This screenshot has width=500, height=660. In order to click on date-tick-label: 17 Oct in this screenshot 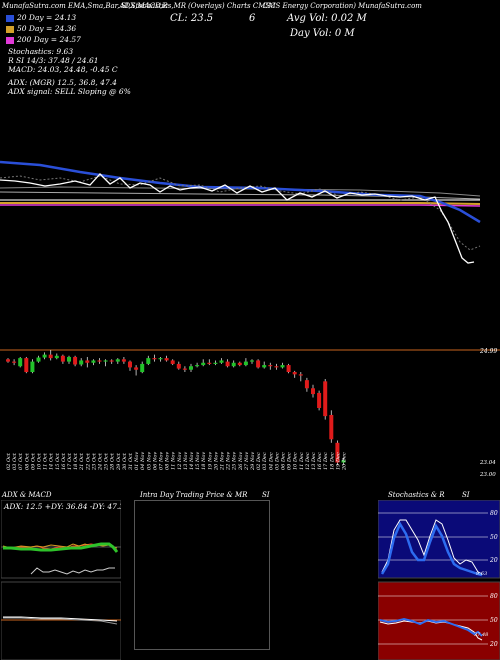, I will do `click(70, 461)`.